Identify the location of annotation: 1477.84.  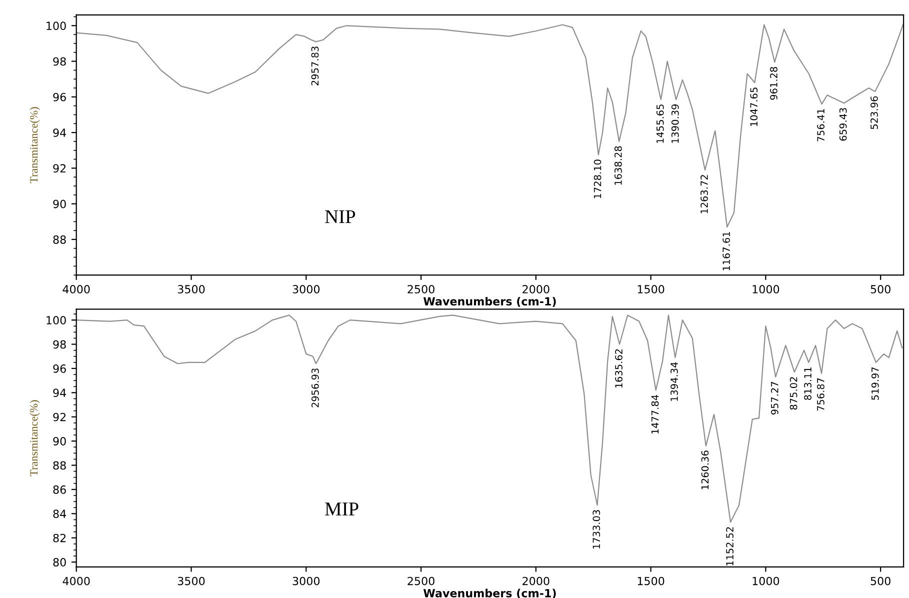
(655, 414).